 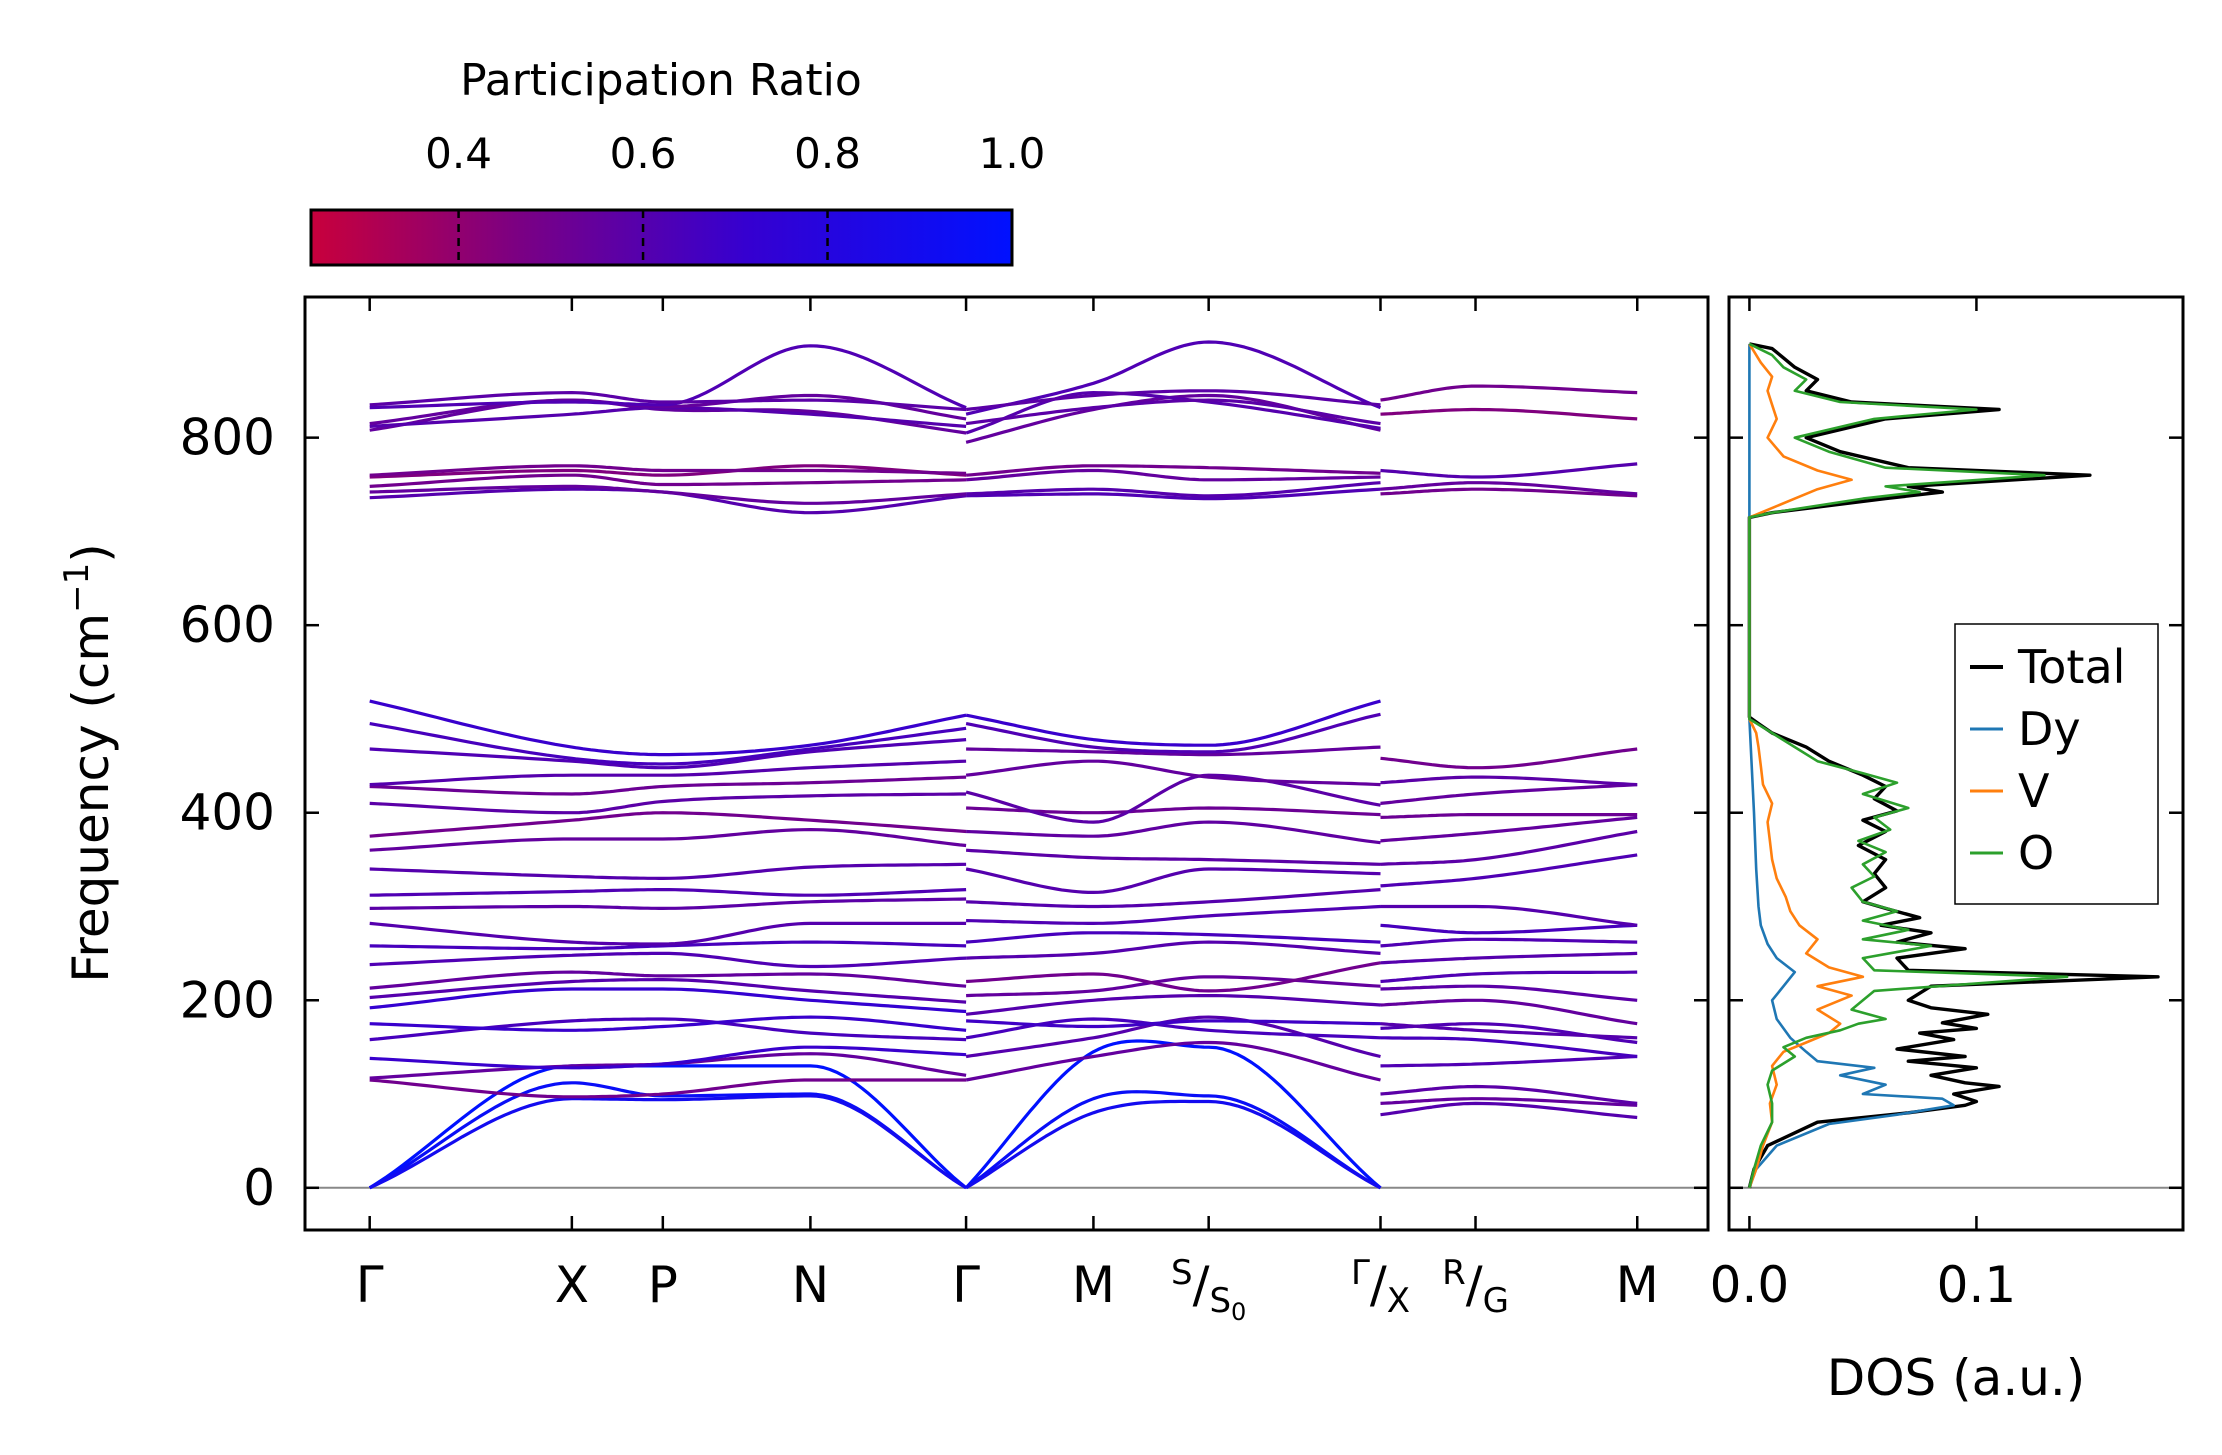 I want to click on dos-line-o, so click(x=1908, y=765).